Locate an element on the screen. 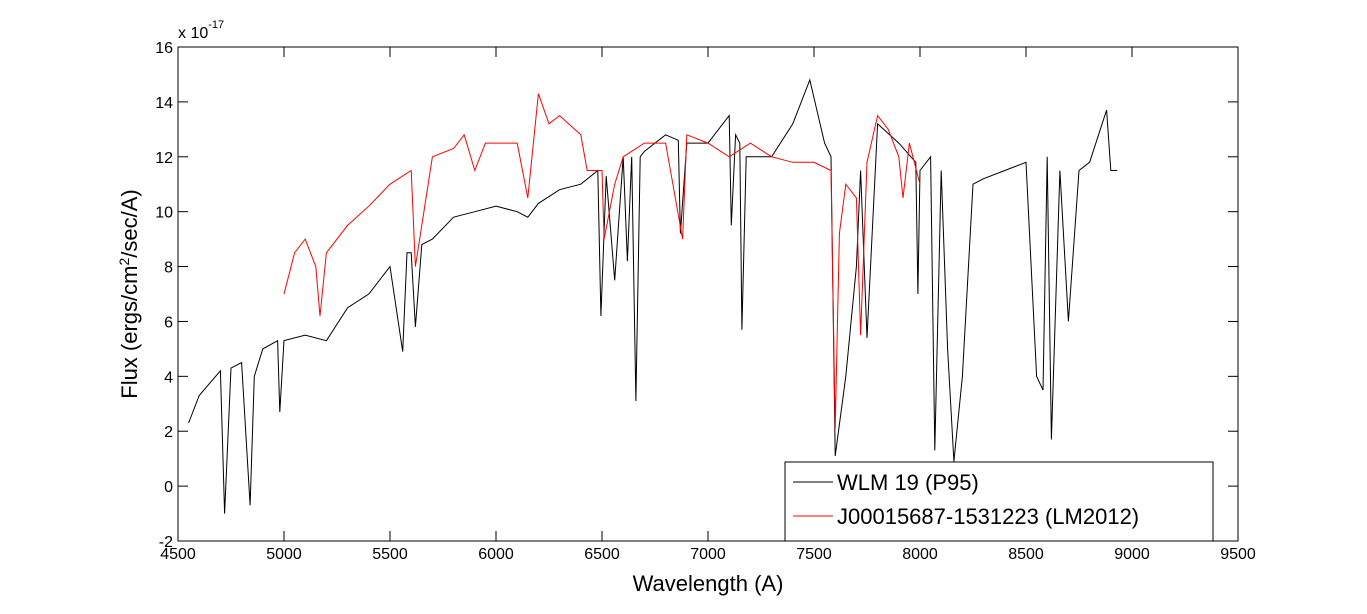 This screenshot has height=614, width=1367. x-tick-label: 5000 is located at coordinates (284, 554).